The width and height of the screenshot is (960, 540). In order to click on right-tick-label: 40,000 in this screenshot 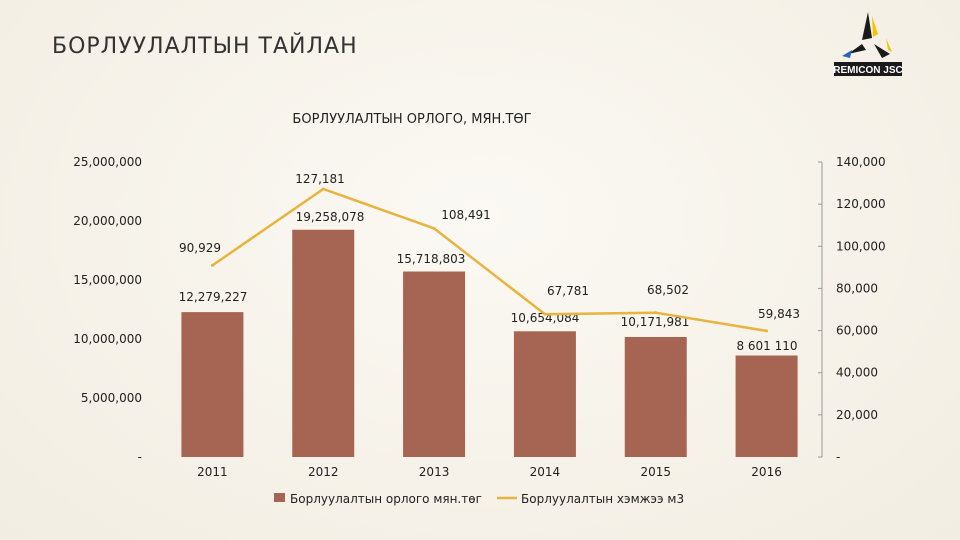, I will do `click(857, 373)`.